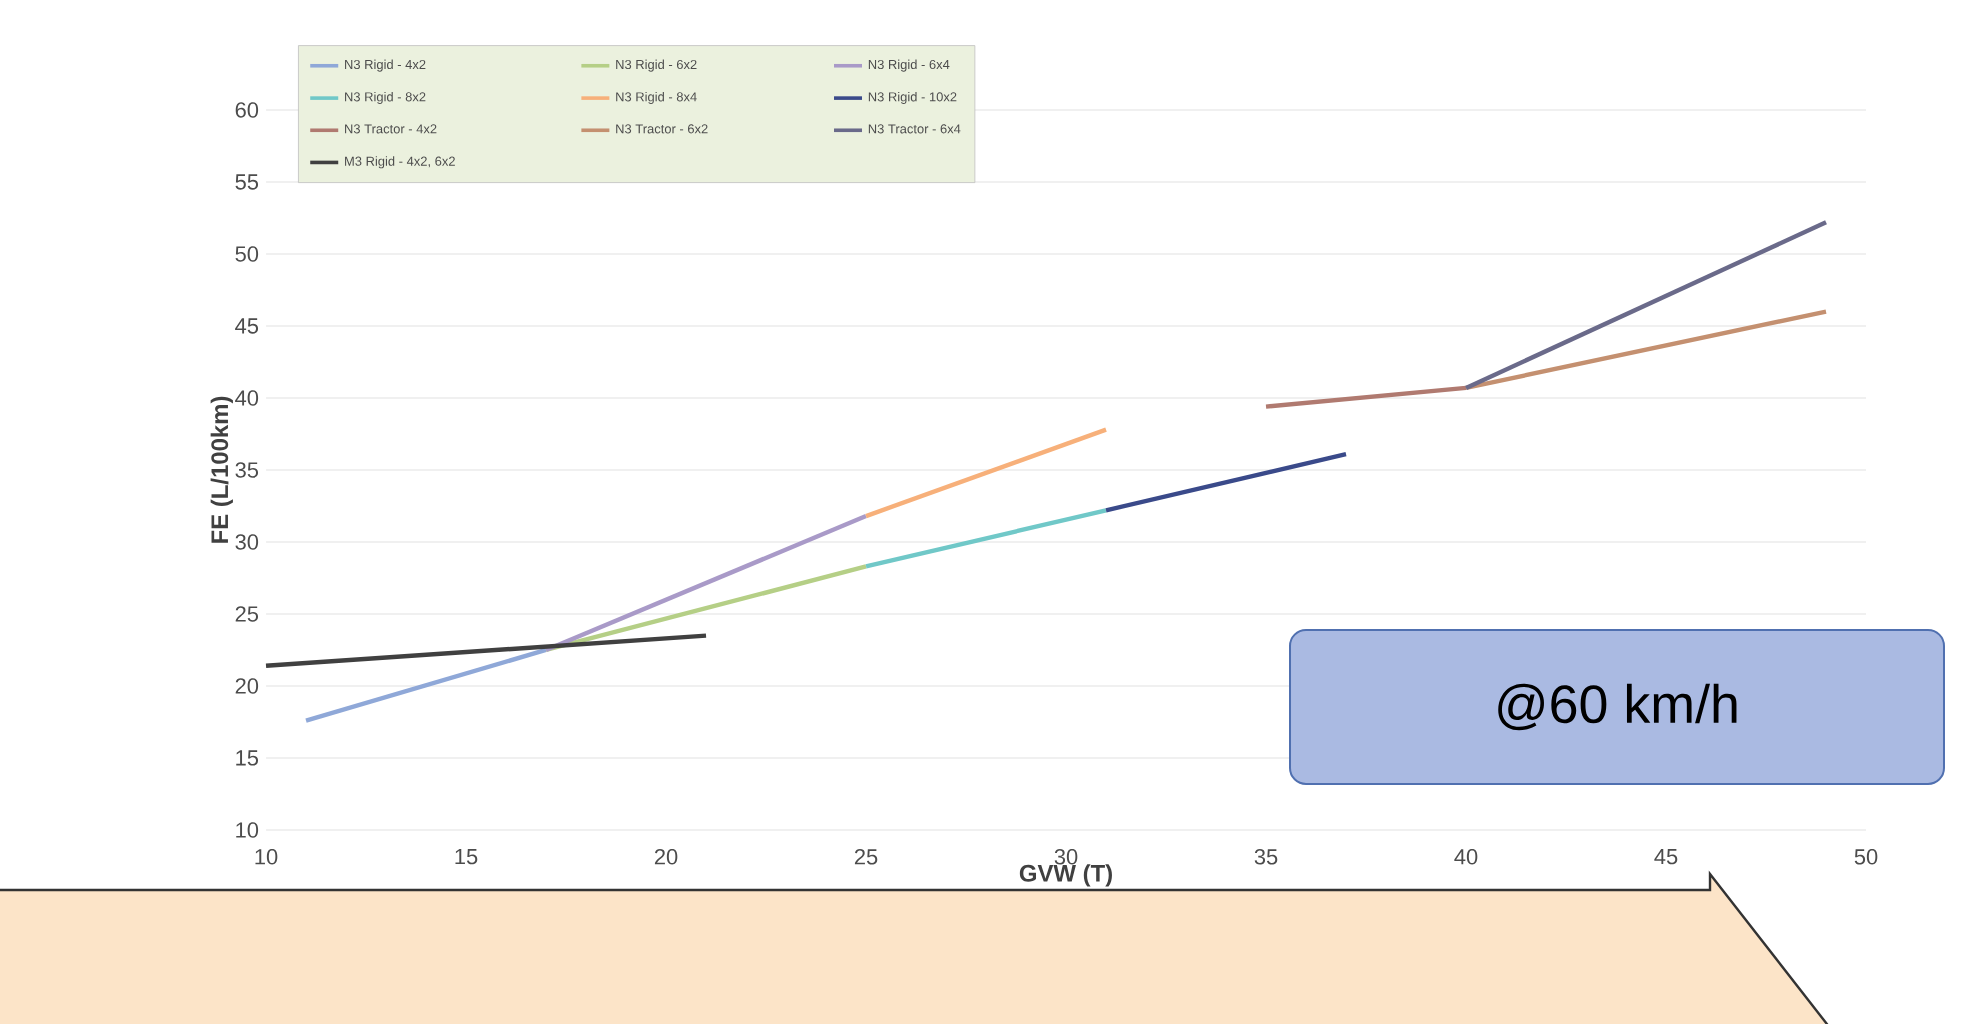  I want to click on annotation: @60 km/h, so click(1617, 707).